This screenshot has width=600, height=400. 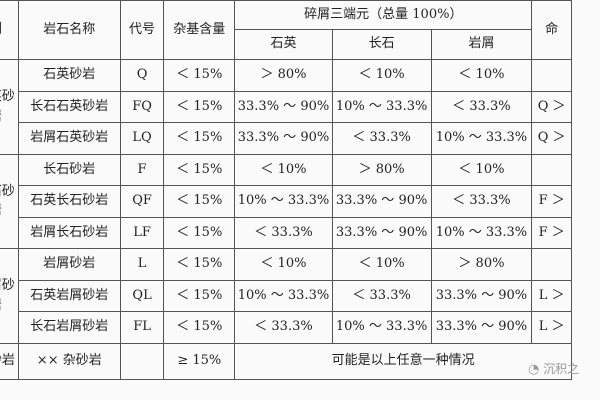 What do you see at coordinates (199, 30) in the screenshot?
I see `header-matrix-content: 杂基含量` at bounding box center [199, 30].